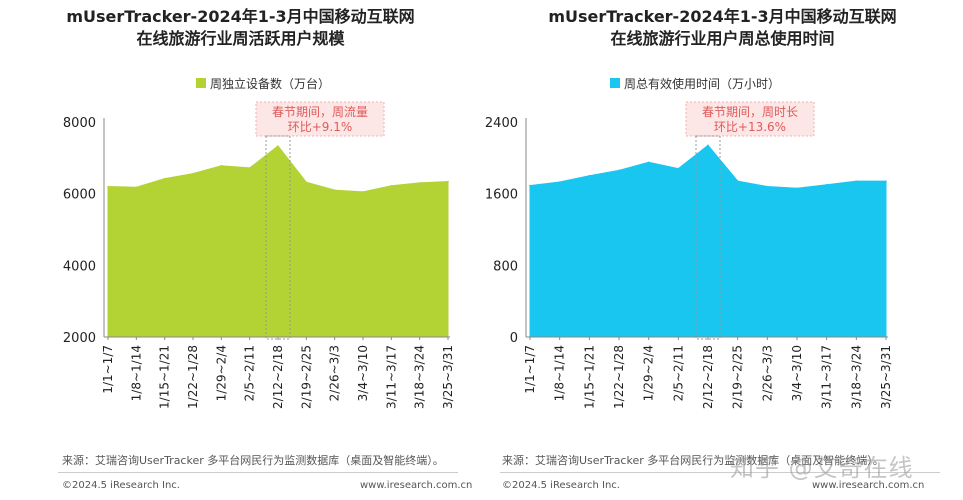  What do you see at coordinates (702, 83) in the screenshot?
I see `legend-label: 周总有效使用时间（万小时）` at bounding box center [702, 83].